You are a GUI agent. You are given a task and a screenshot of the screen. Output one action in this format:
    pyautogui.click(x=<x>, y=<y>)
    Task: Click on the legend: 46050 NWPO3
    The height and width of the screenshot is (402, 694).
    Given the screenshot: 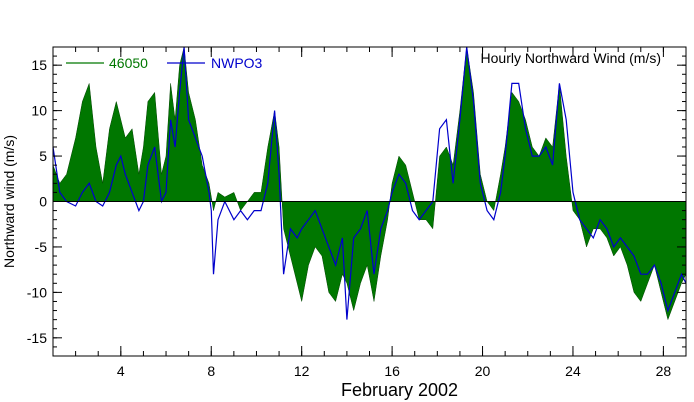 What is the action you would take?
    pyautogui.click(x=164, y=63)
    